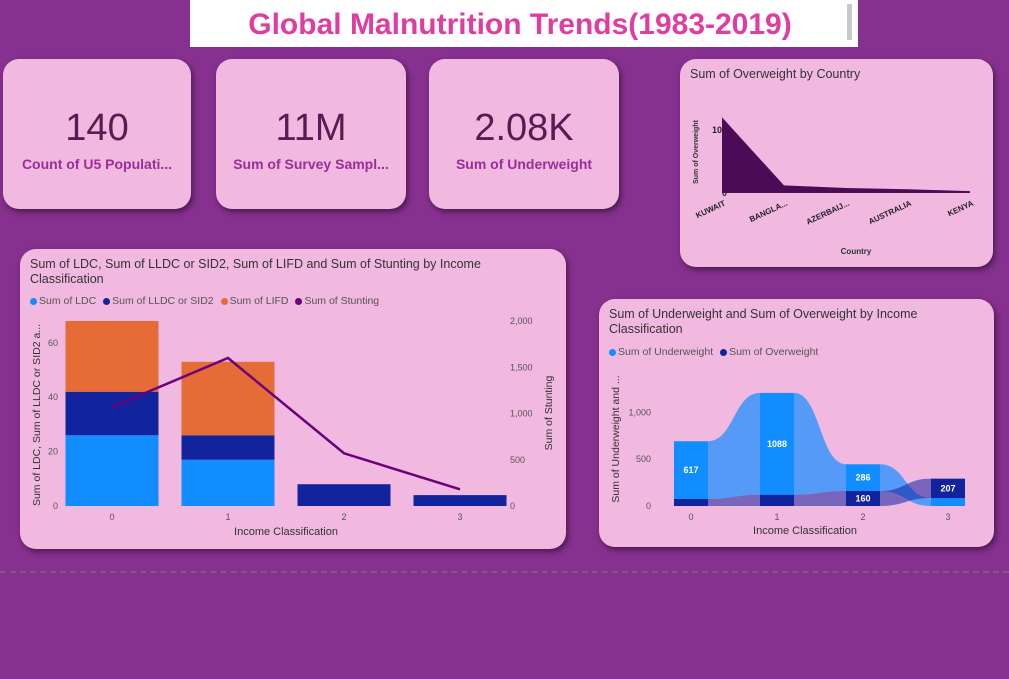 The height and width of the screenshot is (679, 1009). I want to click on stunting-line, so click(286, 423).